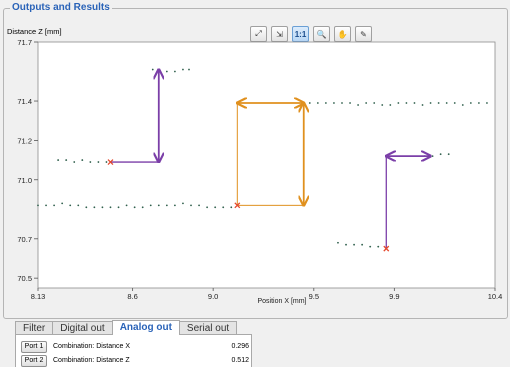 This screenshot has width=510, height=367. What do you see at coordinates (34, 31) in the screenshot?
I see `y-axis-title: Distance Z [mm]` at bounding box center [34, 31].